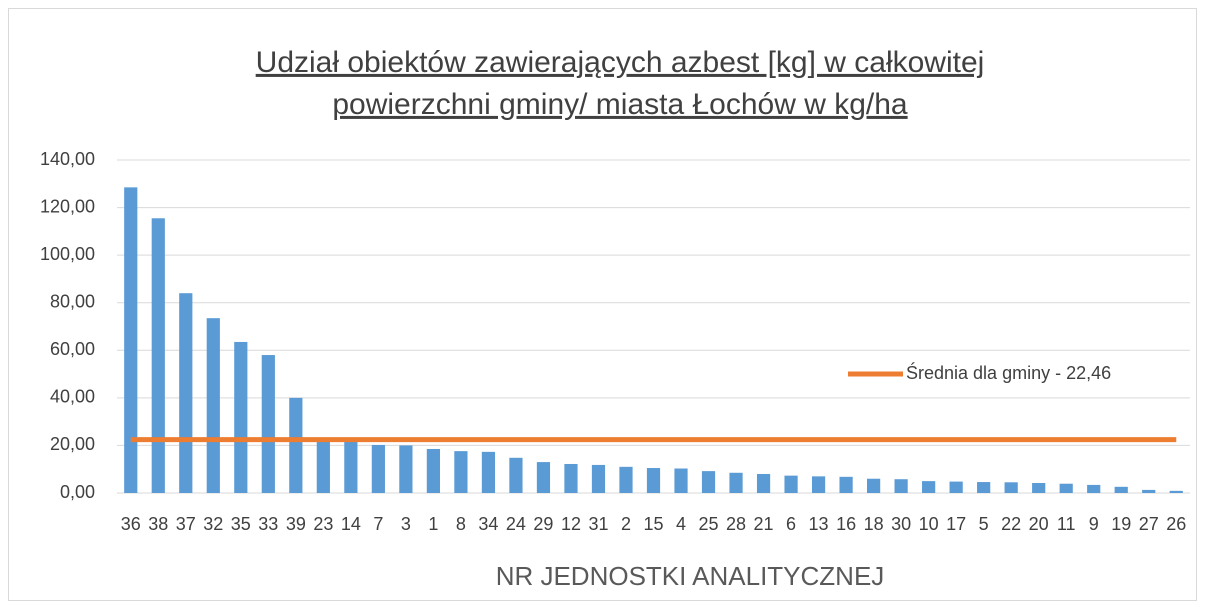 The height and width of the screenshot is (607, 1206). I want to click on x-tick-label: 39, so click(296, 524).